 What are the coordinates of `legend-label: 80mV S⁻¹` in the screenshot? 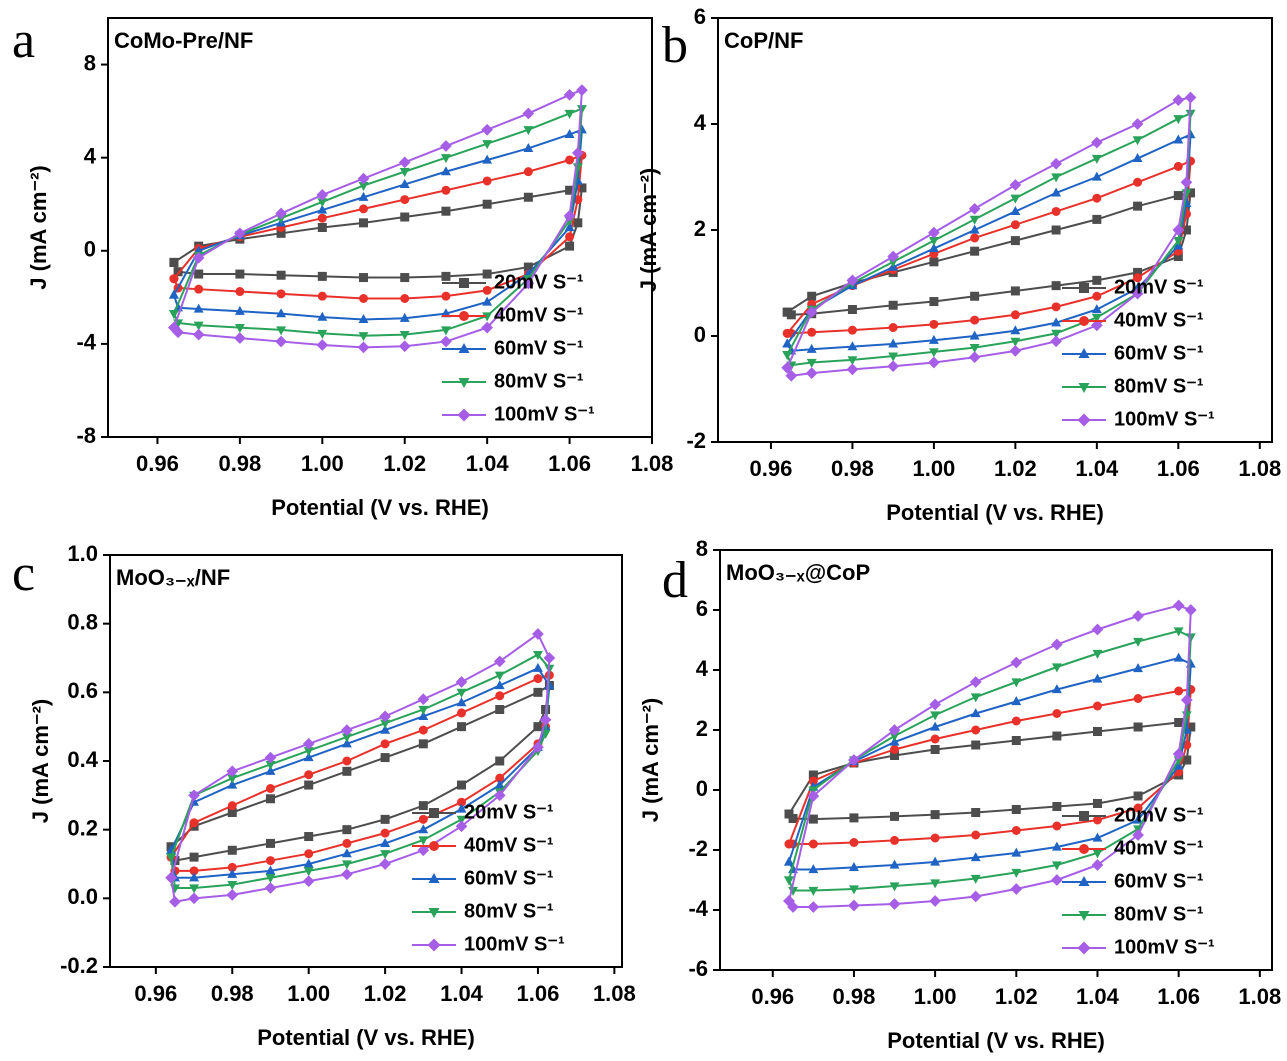 It's located at (1159, 914).